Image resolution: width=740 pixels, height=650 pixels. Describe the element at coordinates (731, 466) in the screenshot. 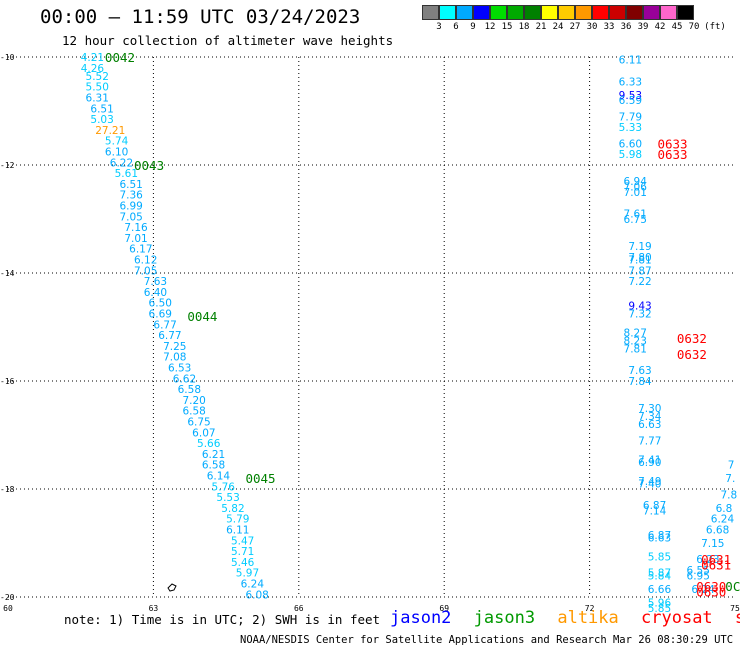

I see `wave-height-label: 7` at that location.